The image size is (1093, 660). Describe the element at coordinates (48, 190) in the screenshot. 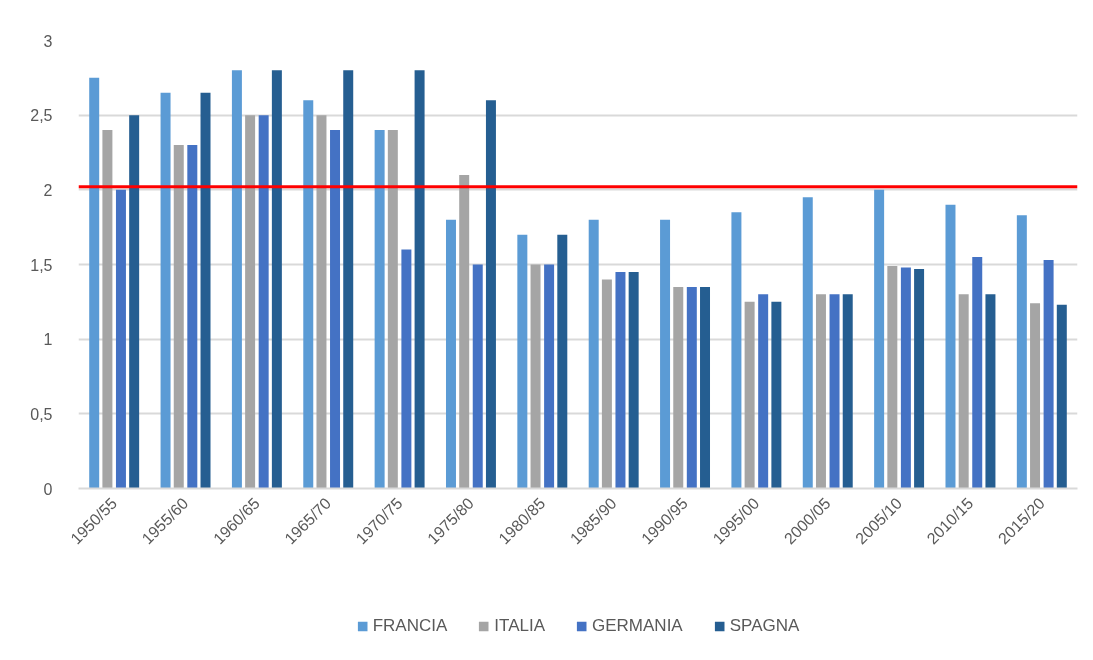

I see `y-tick-label: 2` at that location.